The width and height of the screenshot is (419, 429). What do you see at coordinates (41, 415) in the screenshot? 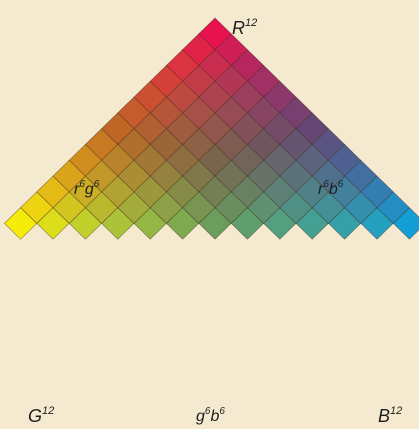
I see `label-bottom-left: G12` at bounding box center [41, 415].